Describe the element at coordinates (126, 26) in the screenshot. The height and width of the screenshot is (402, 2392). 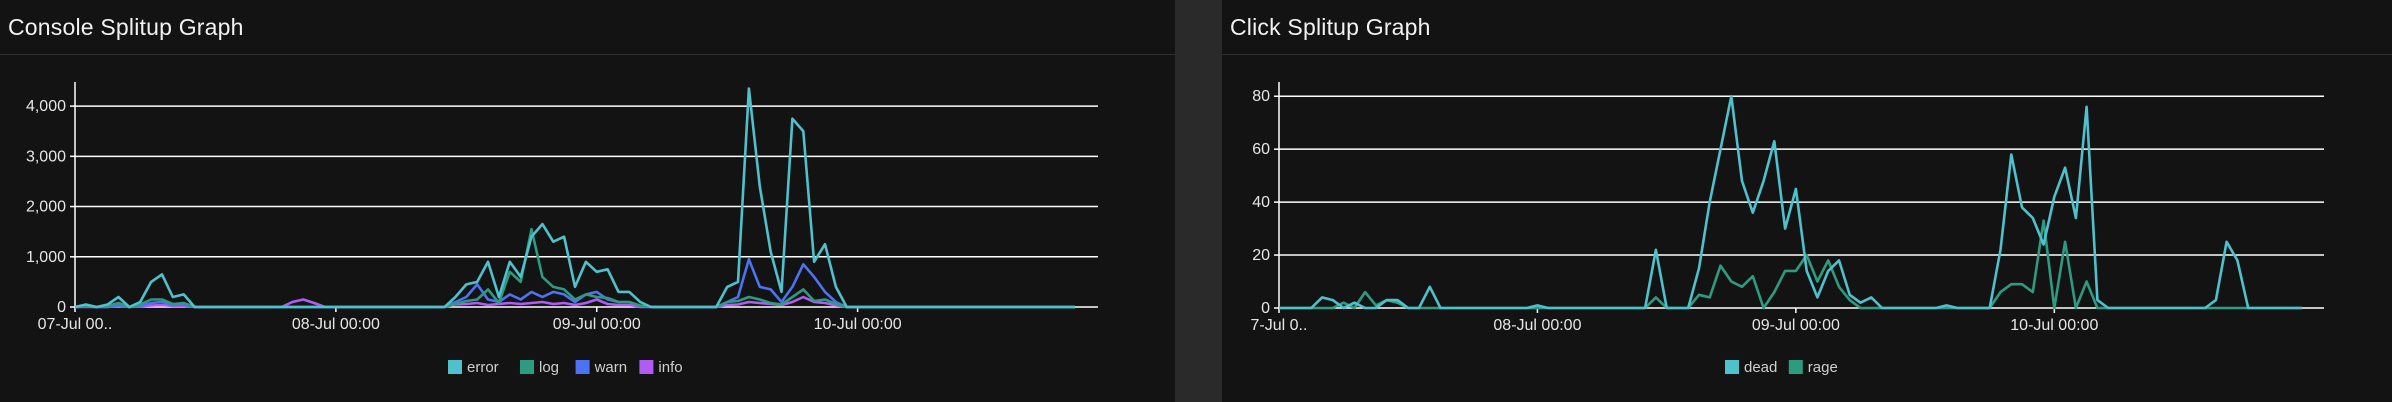
I see `console-panel-title: Console Splitup Graph` at that location.